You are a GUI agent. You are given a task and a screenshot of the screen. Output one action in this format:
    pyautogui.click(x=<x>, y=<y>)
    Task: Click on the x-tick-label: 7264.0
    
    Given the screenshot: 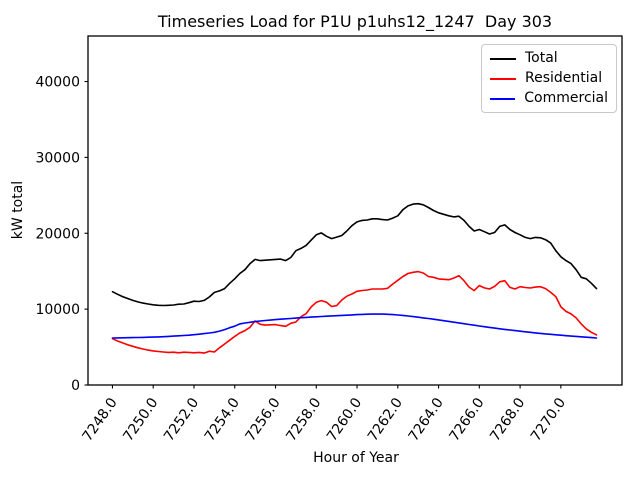 What is the action you would take?
    pyautogui.click(x=426, y=419)
    